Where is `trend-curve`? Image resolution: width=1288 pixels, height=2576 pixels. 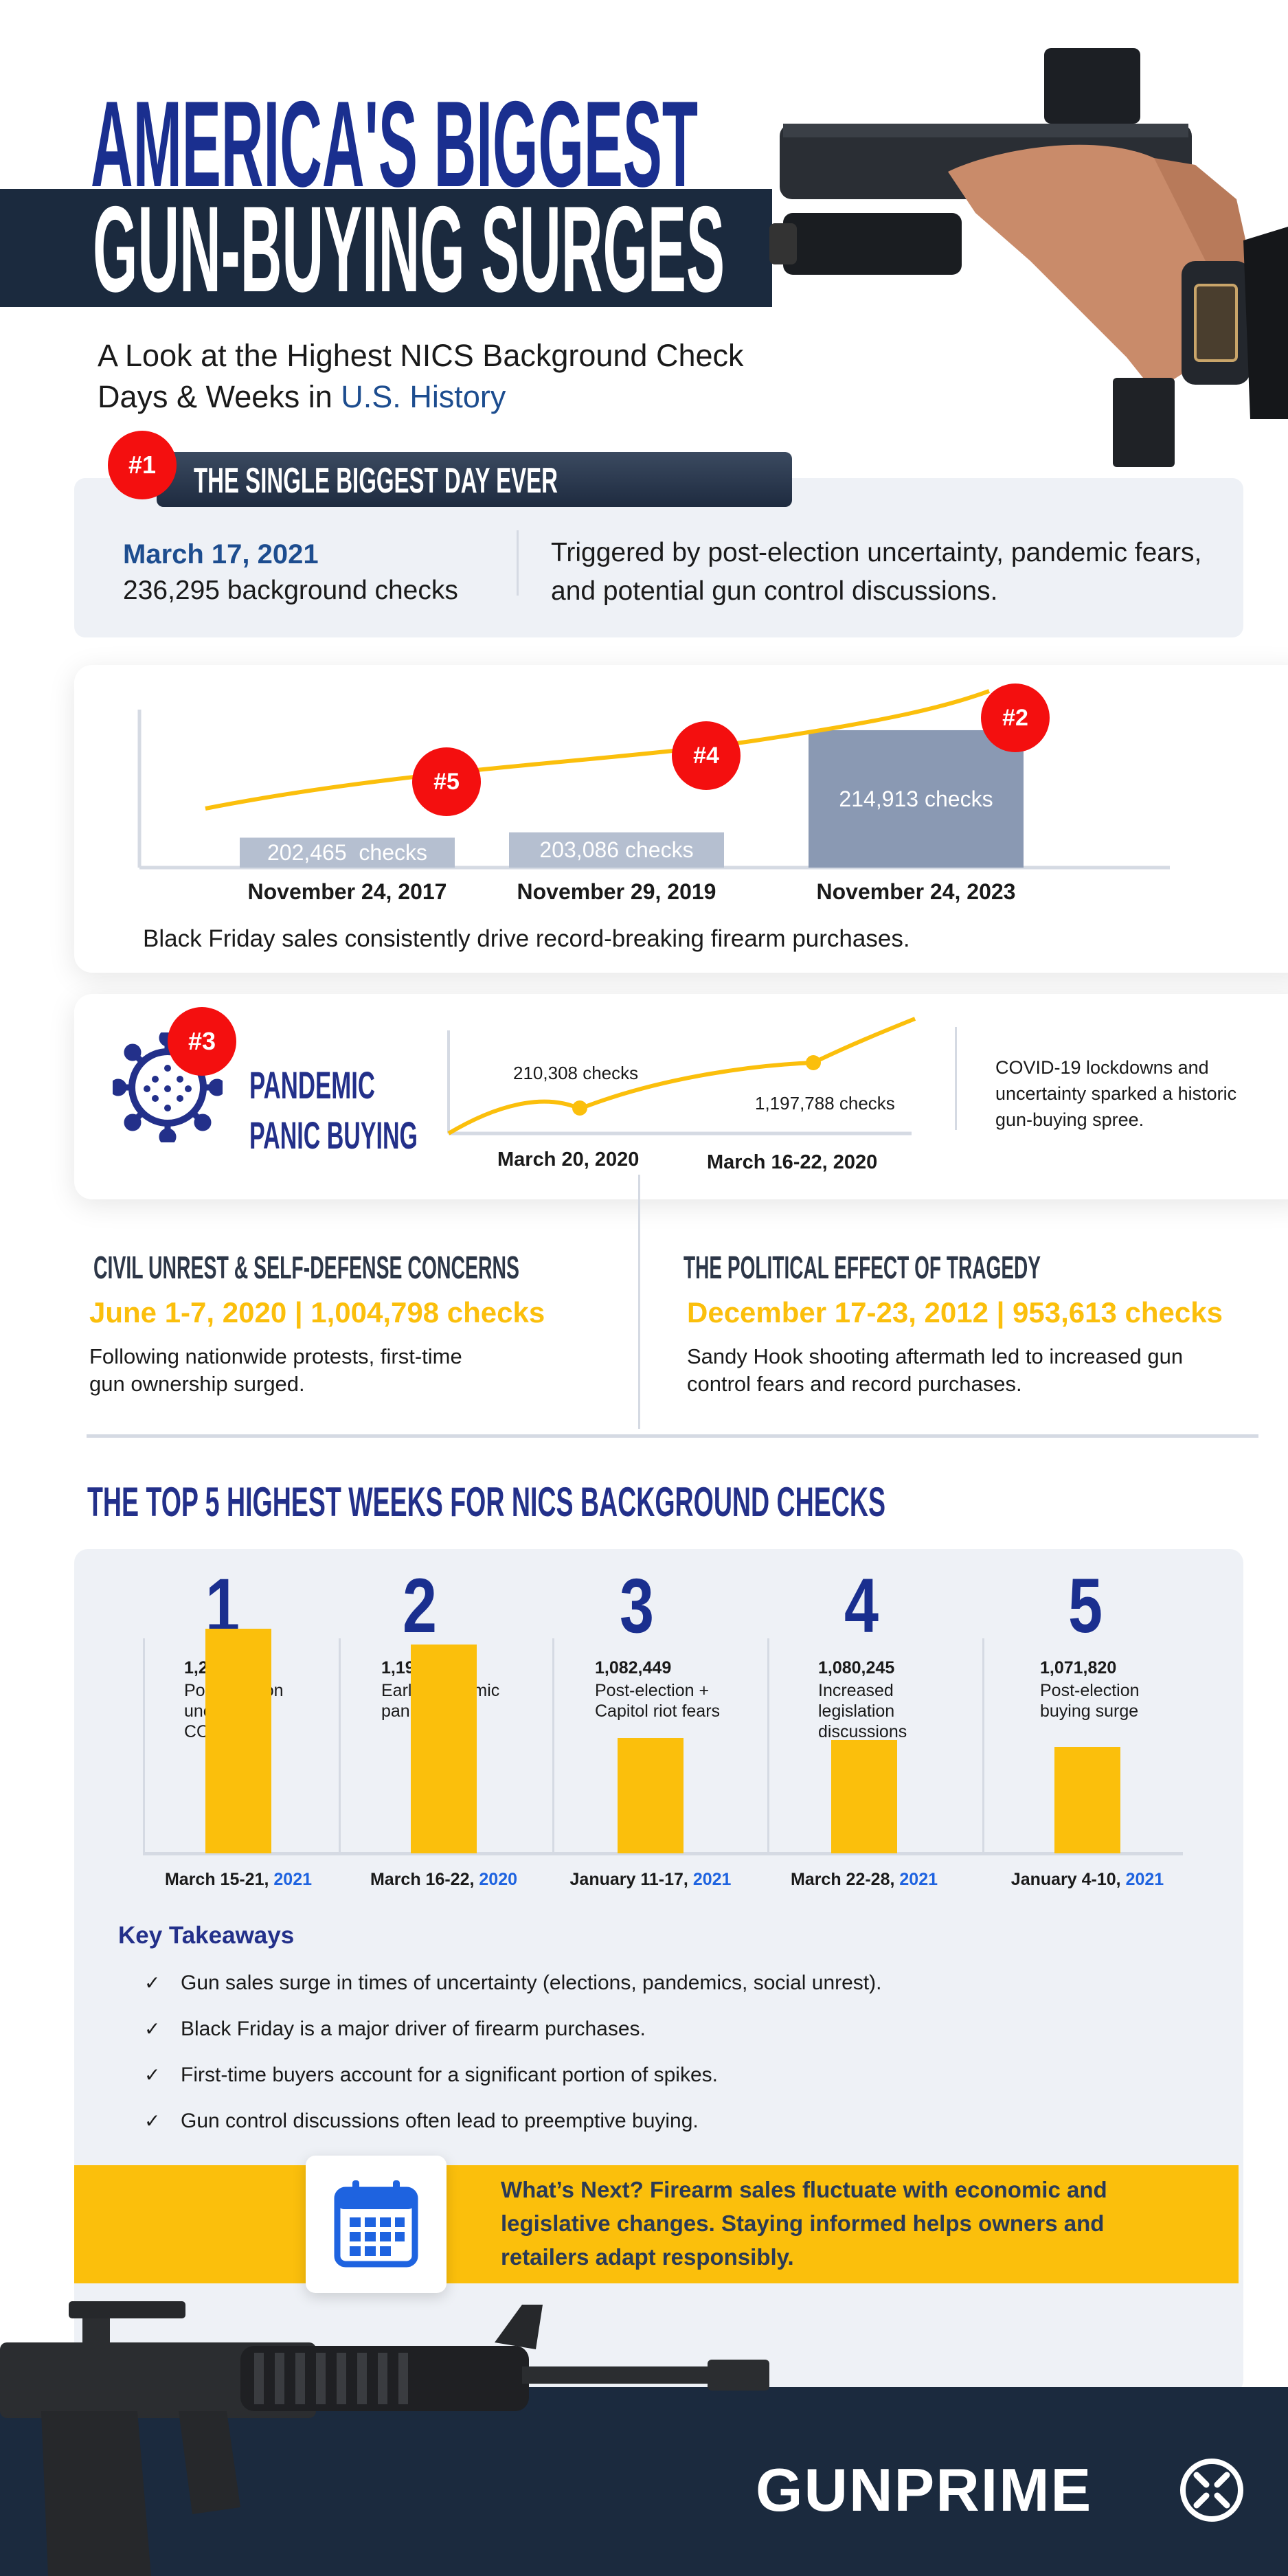 trend-curve is located at coordinates (681, 1076).